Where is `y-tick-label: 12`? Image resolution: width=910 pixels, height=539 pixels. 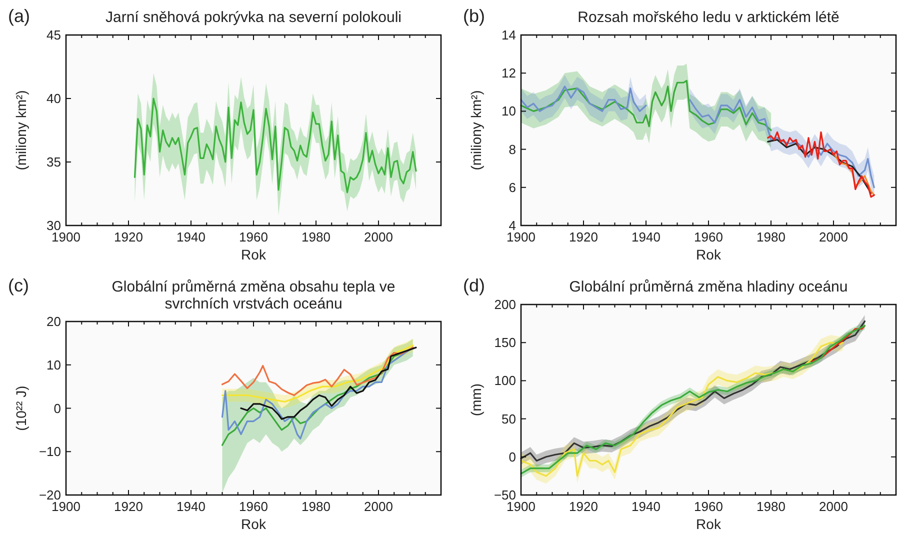 y-tick-label: 12 is located at coordinates (509, 73).